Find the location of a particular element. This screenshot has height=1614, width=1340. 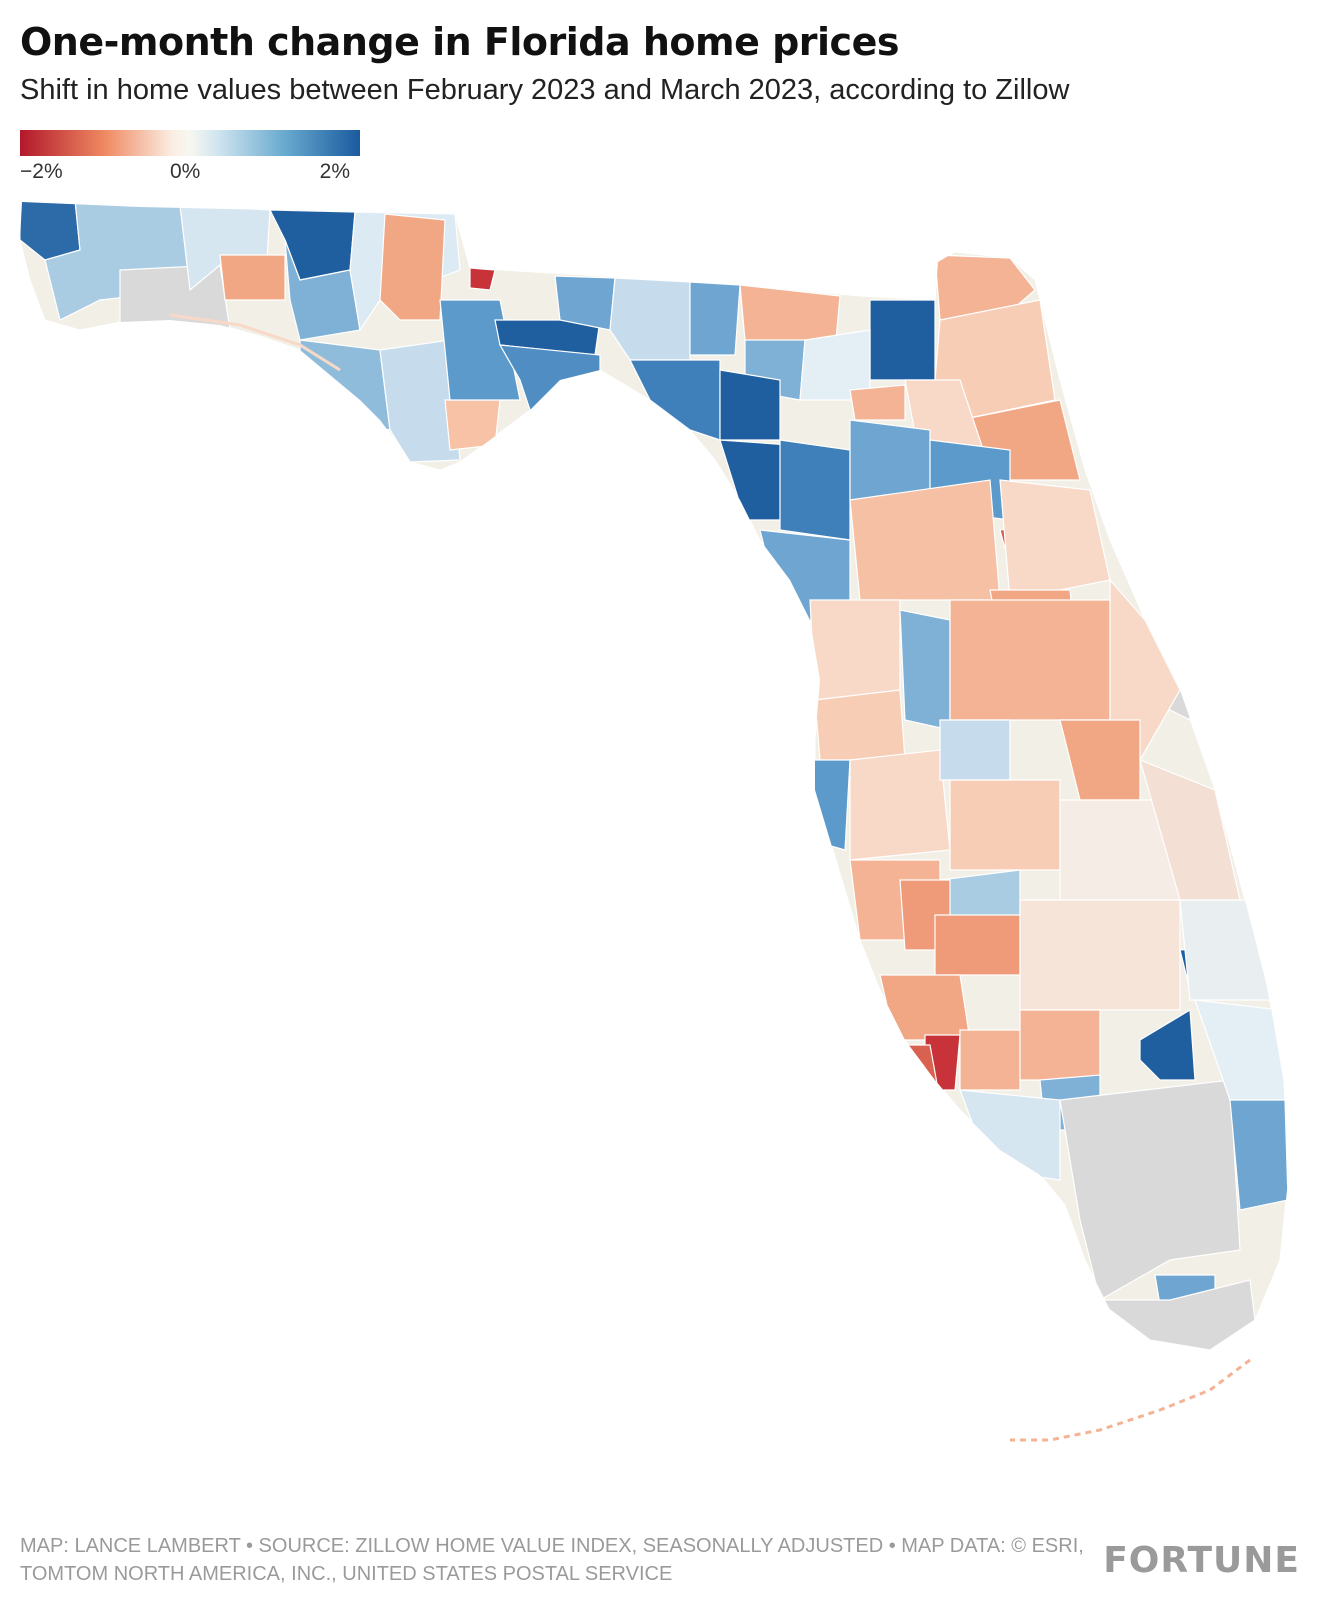

chart-title: One-month change in Florida home prices is located at coordinates (459, 42).